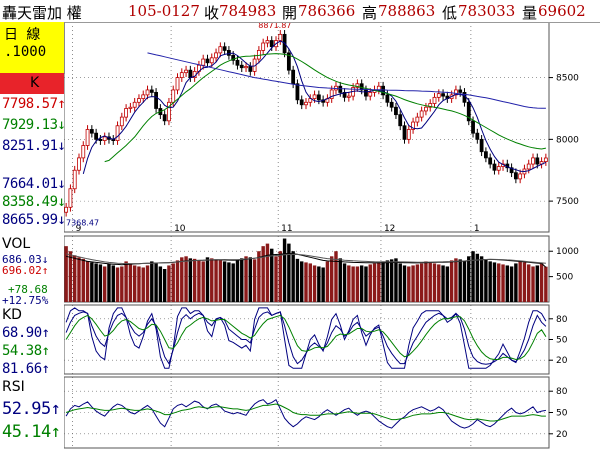 This screenshot has height=450, width=600. Describe the element at coordinates (562, 11) in the screenshot. I see `volume-value: 69602` at that location.